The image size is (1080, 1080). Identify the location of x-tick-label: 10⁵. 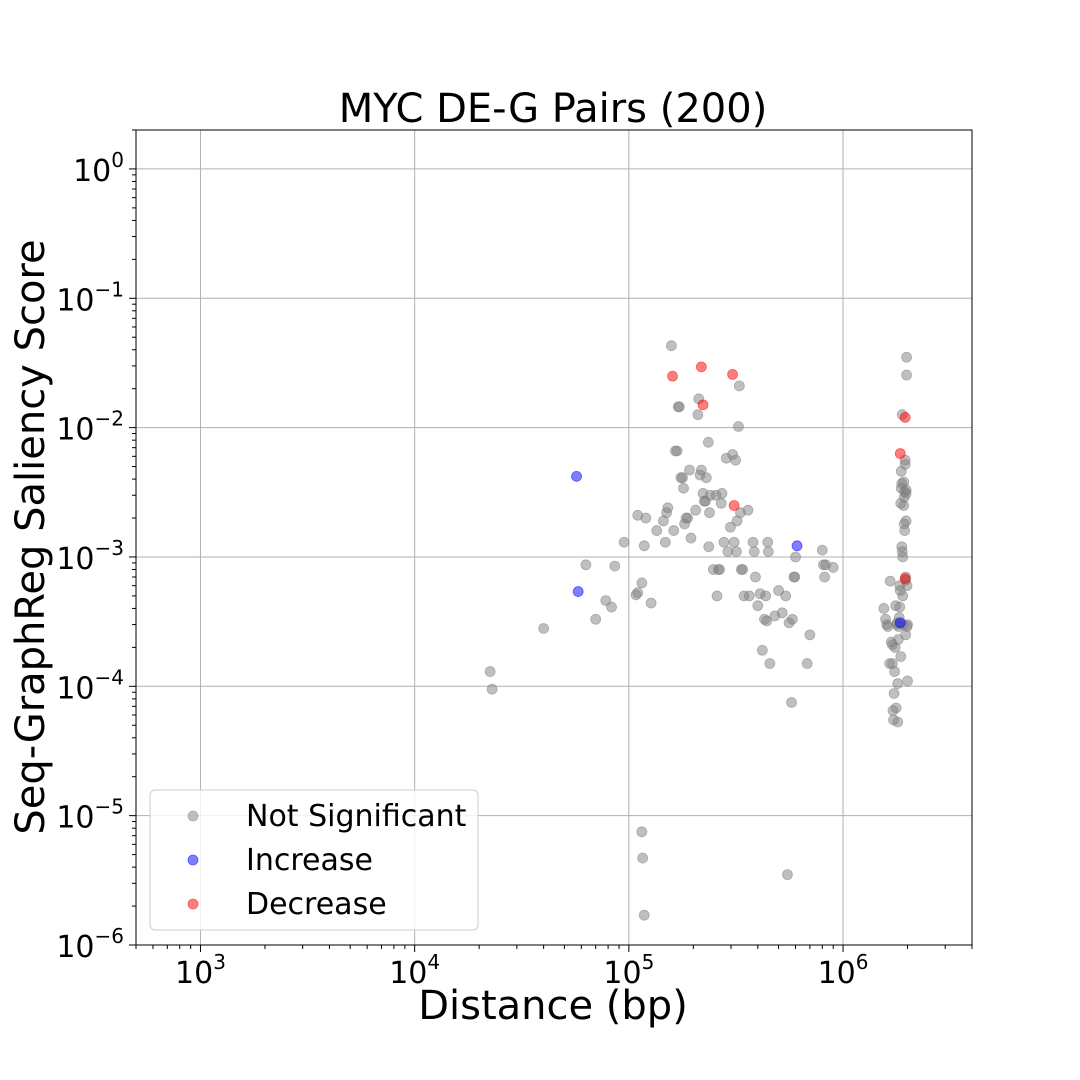
(628, 970).